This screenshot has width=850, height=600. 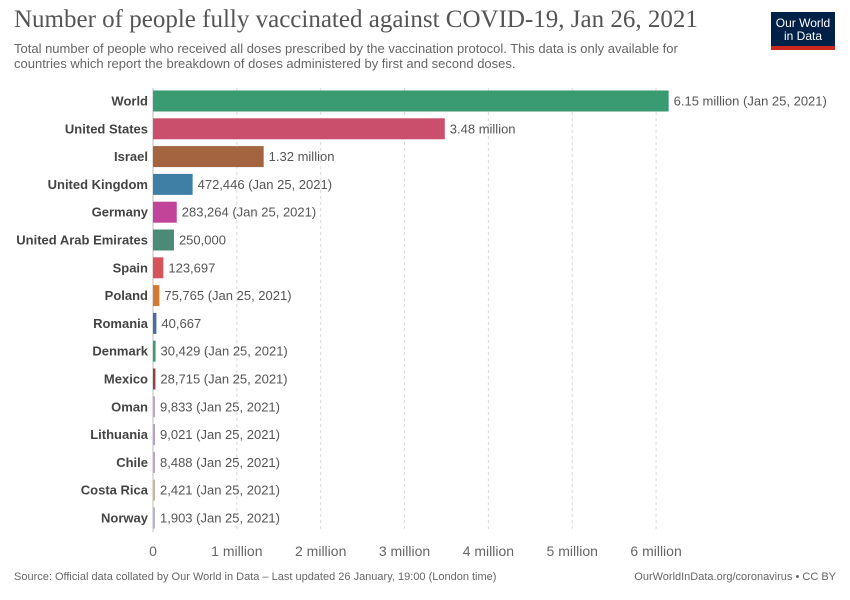 What do you see at coordinates (655, 551) in the screenshot?
I see `x-tick-label: 6 million` at bounding box center [655, 551].